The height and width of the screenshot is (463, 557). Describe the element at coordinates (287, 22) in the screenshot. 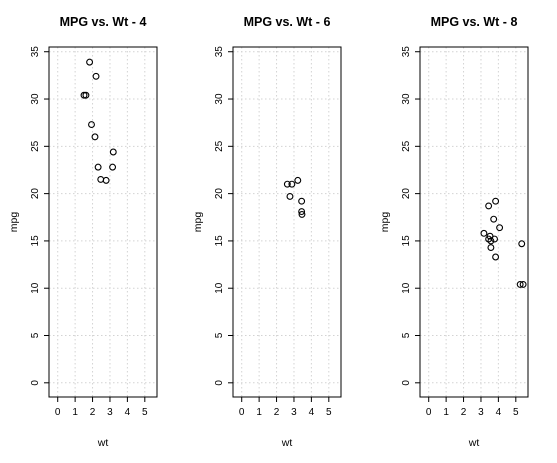

I see `chart-title: MPG vs. Wt - 6` at that location.